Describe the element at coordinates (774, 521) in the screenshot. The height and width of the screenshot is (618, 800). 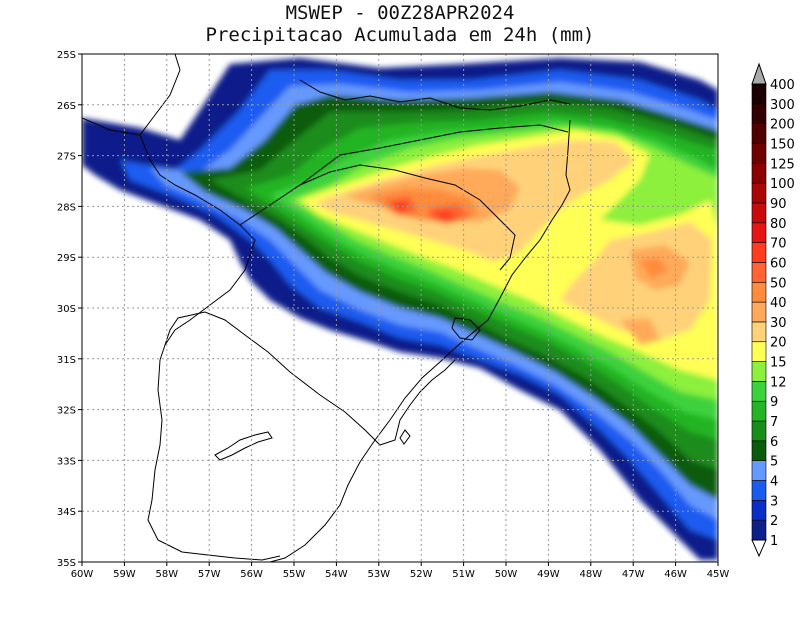
I see `colorbar-label: 2` at that location.